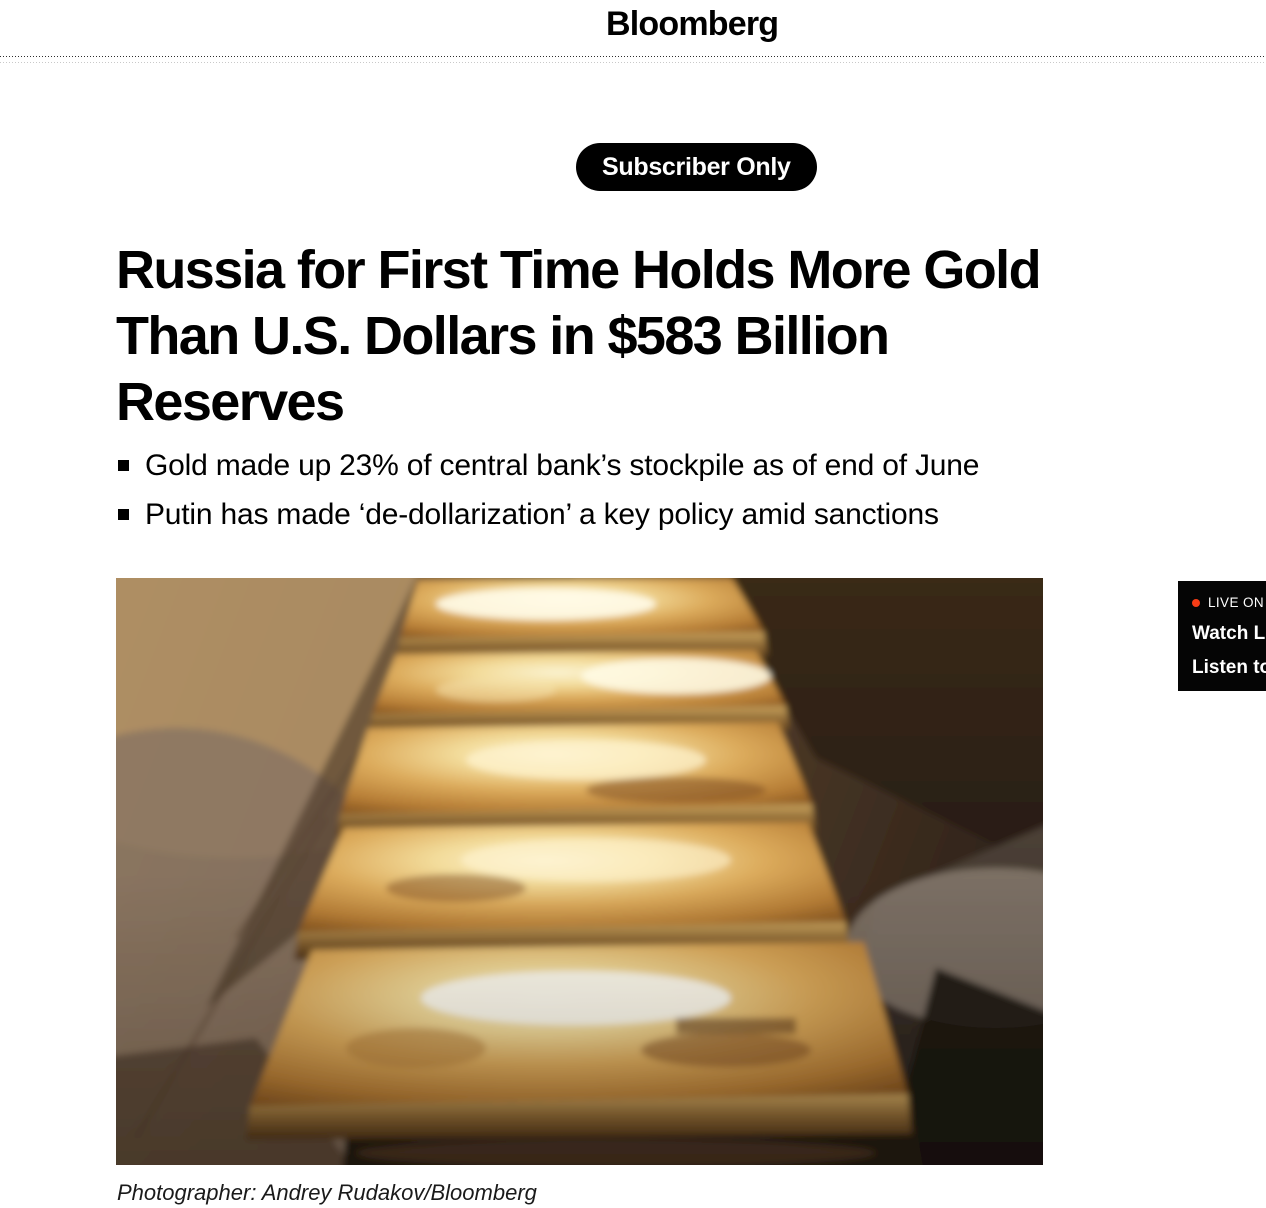  Describe the element at coordinates (503, 336) in the screenshot. I see `headline-line: Than U.S. Dollars in $583 Billion` at that location.